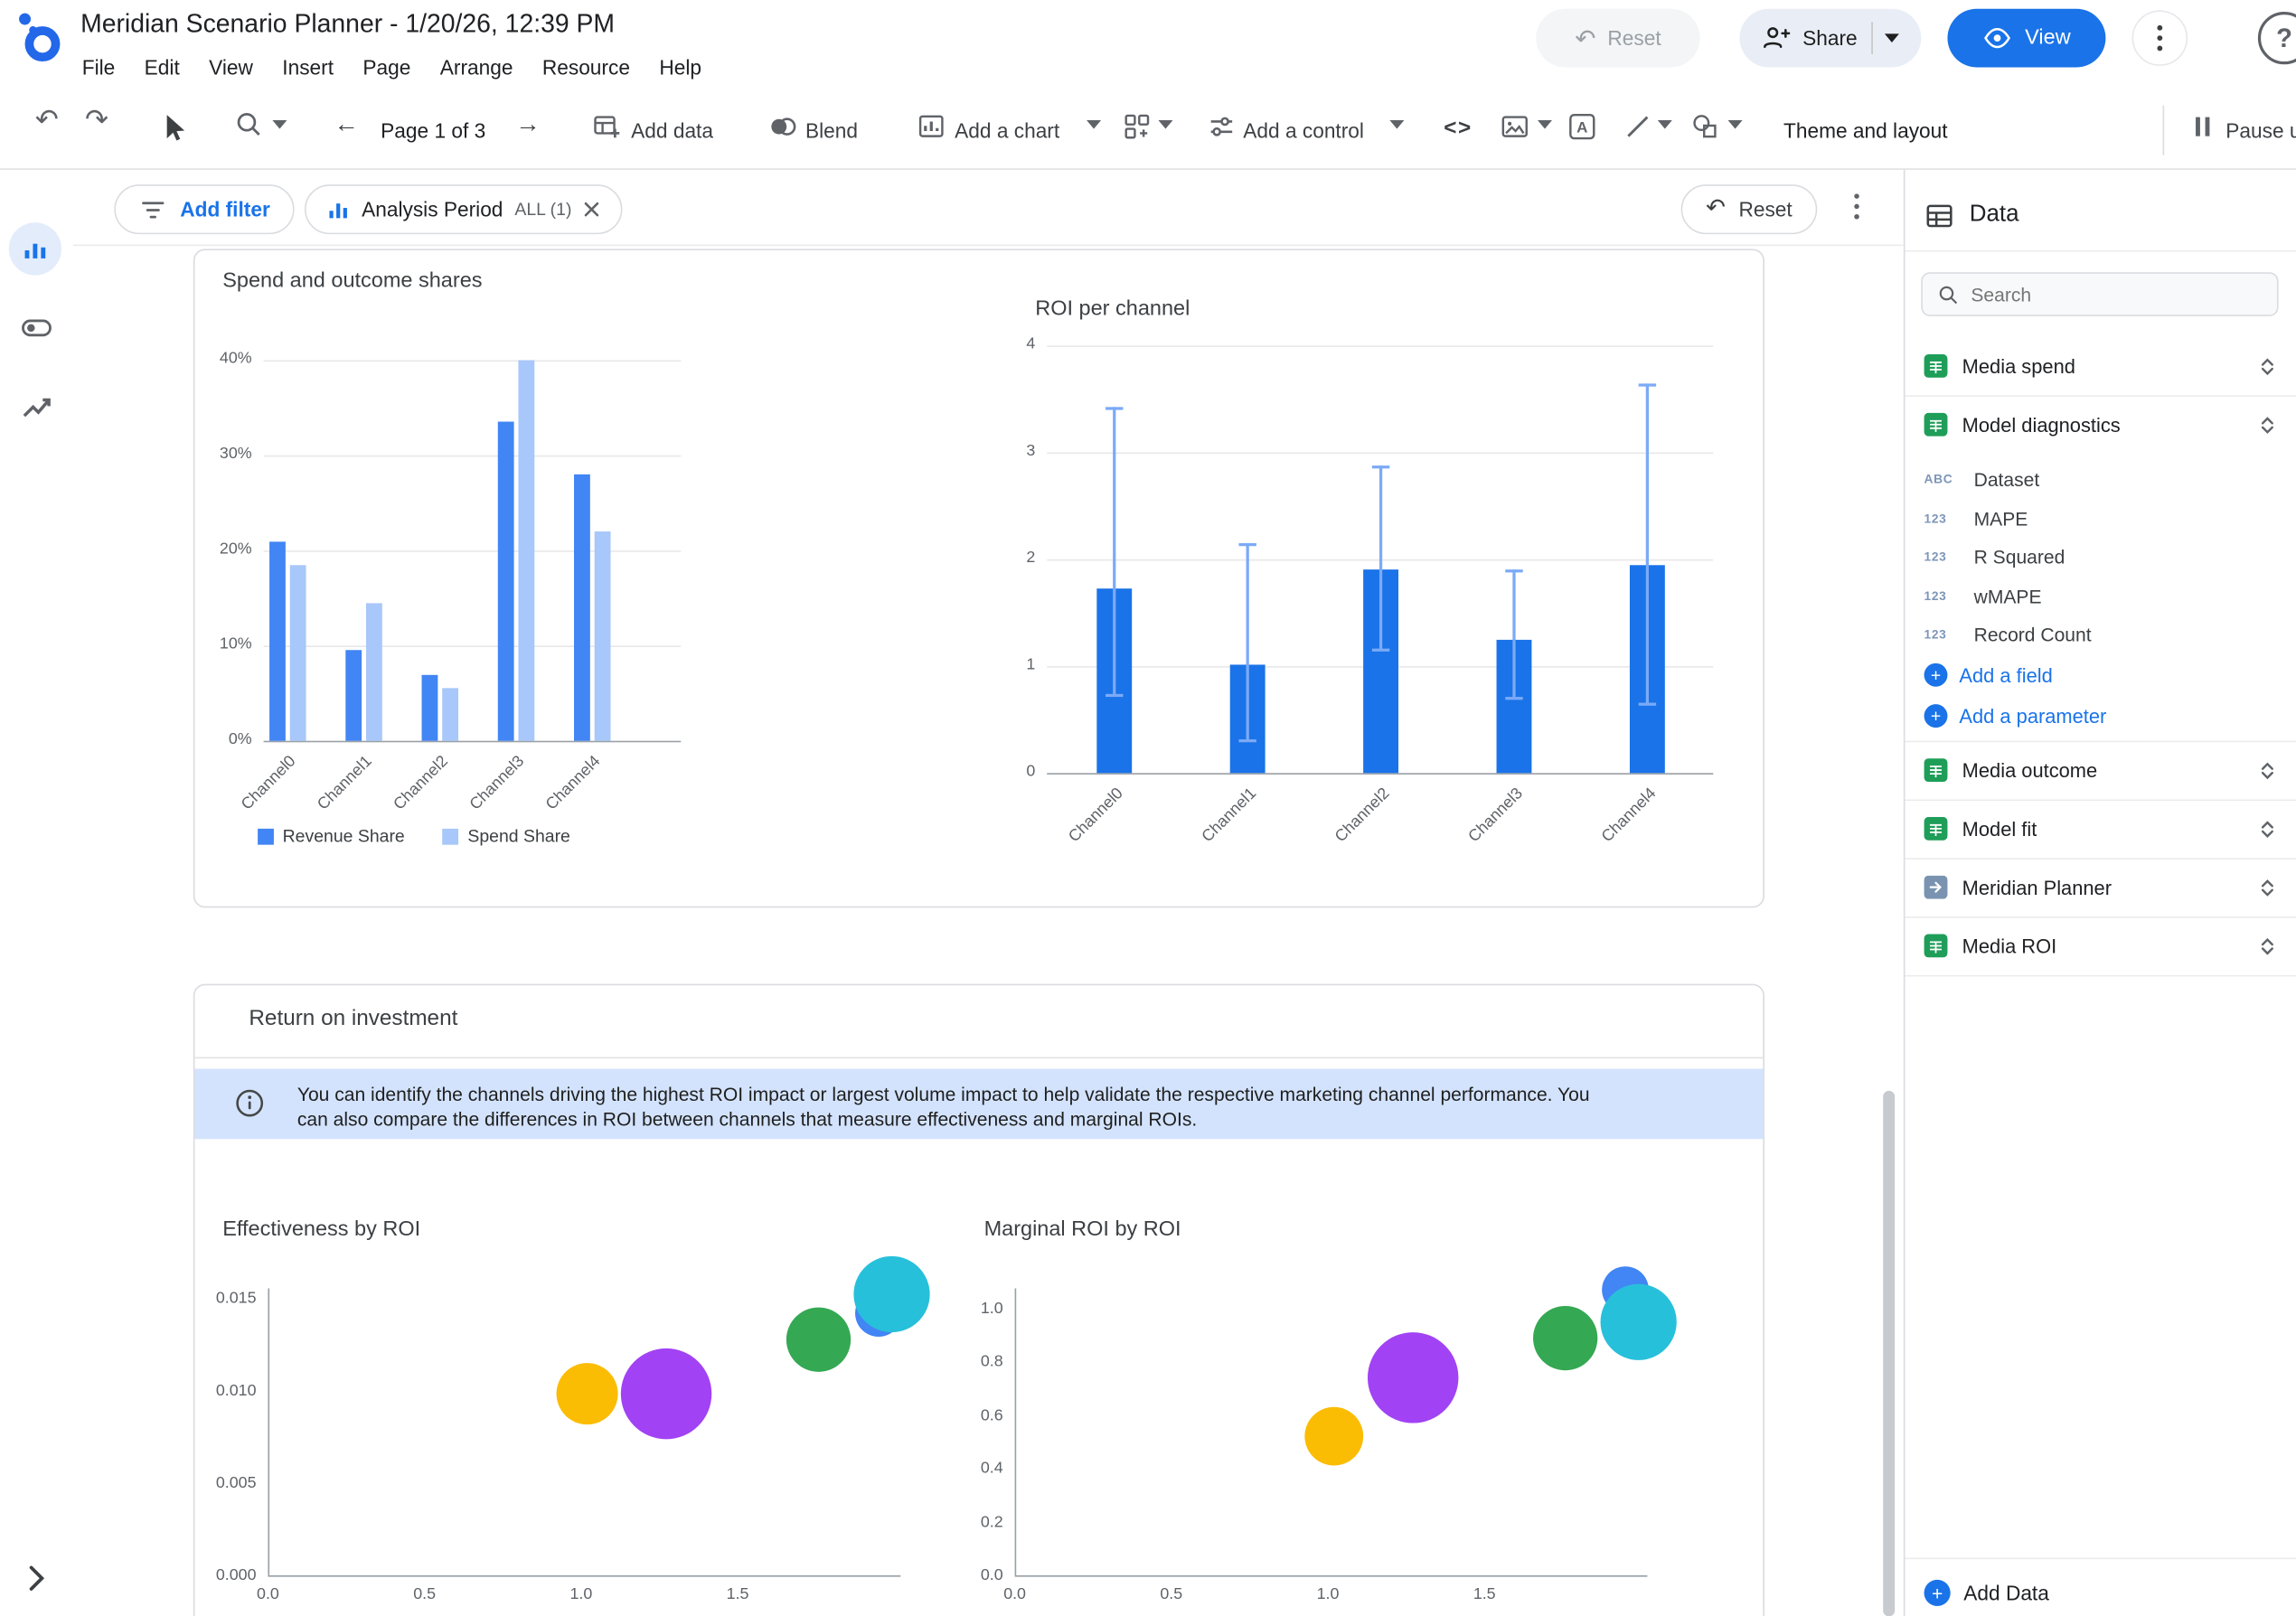 The height and width of the screenshot is (1616, 2296). I want to click on zoom-tool, so click(248, 123).